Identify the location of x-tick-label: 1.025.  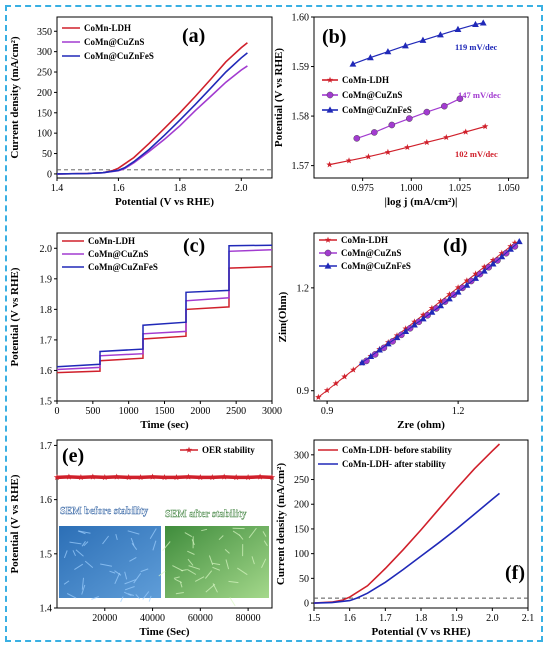
(460, 188).